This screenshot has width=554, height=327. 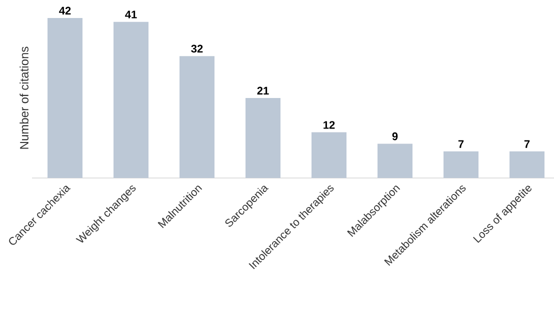 I want to click on data-label: 21, so click(x=263, y=90).